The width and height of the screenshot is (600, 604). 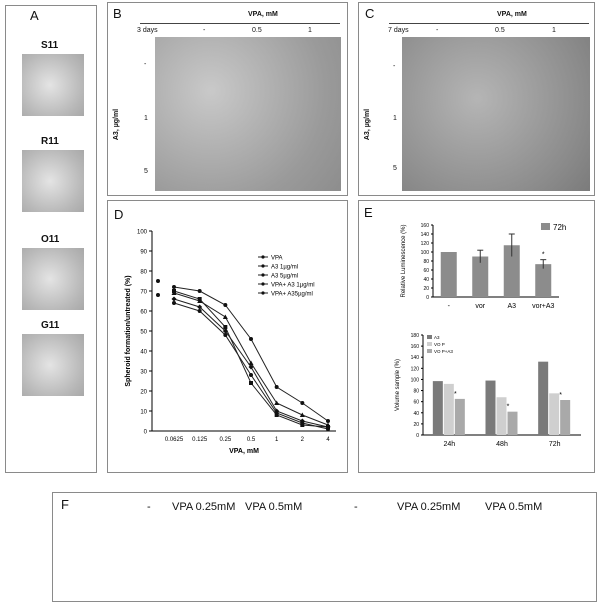 I want to click on panel-b-col-1: 0.5, so click(x=257, y=30).